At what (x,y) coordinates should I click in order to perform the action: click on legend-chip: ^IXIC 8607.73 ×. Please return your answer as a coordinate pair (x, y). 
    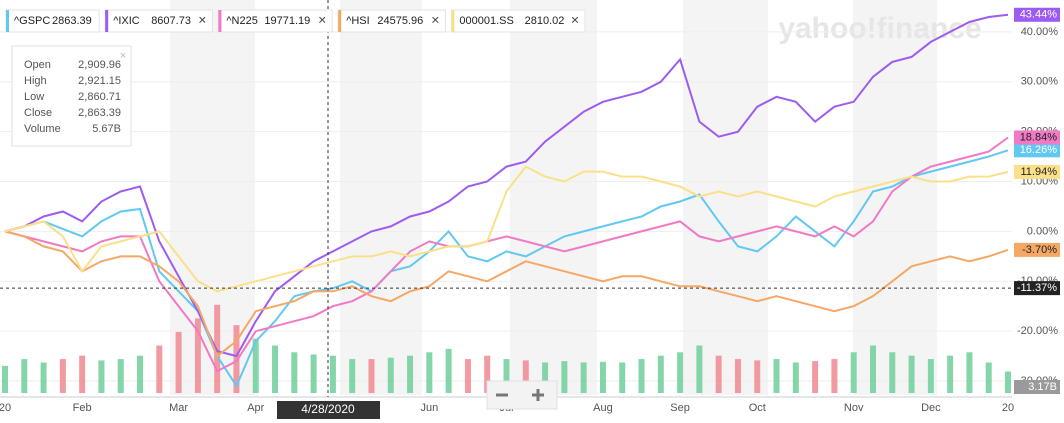
    Looking at the image, I should click on (158, 21).